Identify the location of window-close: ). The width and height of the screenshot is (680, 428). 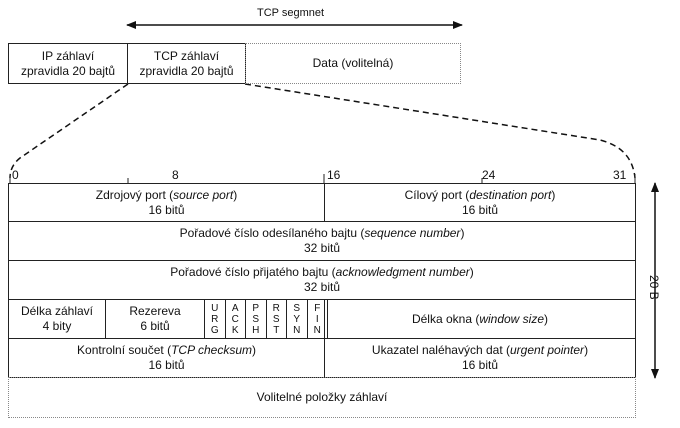
(546, 318).